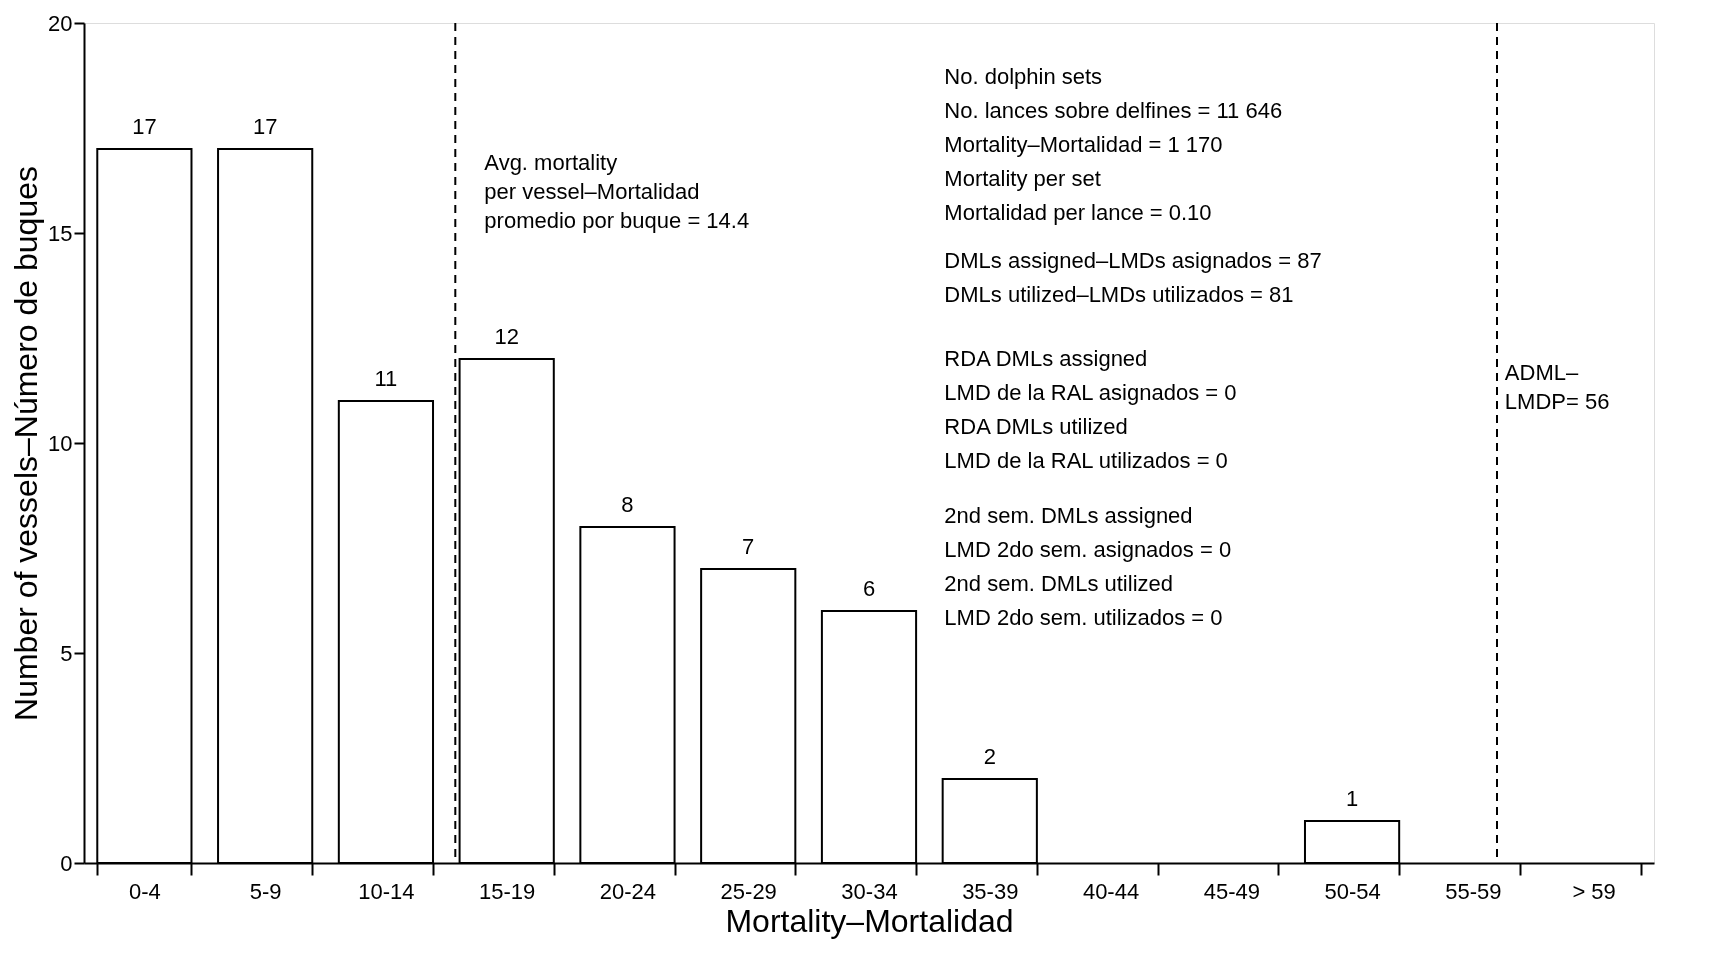  What do you see at coordinates (26, 443) in the screenshot?
I see `y-axis-title: Number of vessels–Número de buques` at bounding box center [26, 443].